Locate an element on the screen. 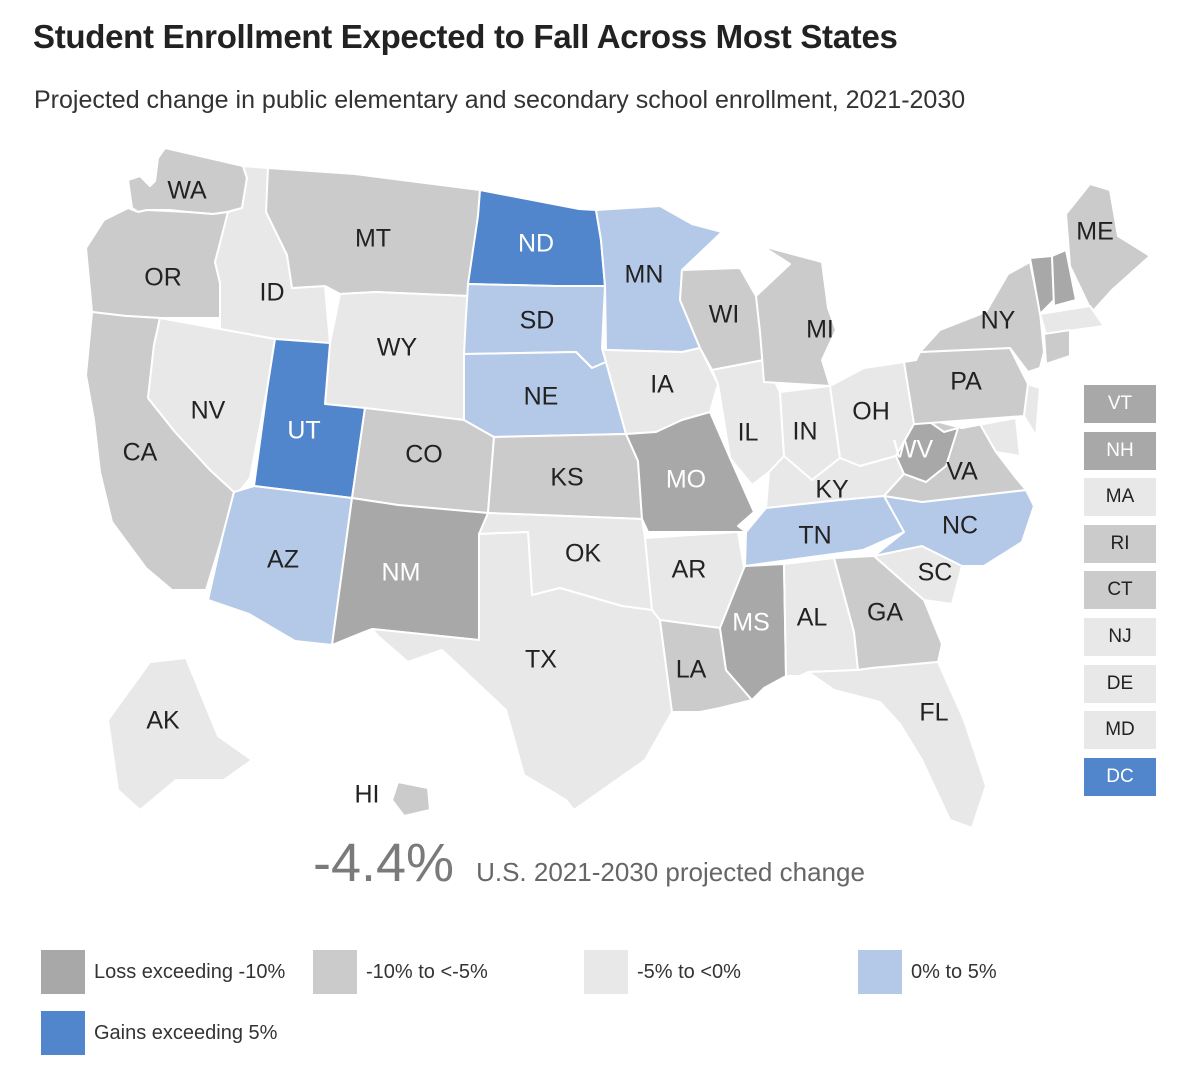 The image size is (1200, 1072). small-state-label: DC is located at coordinates (1120, 776).